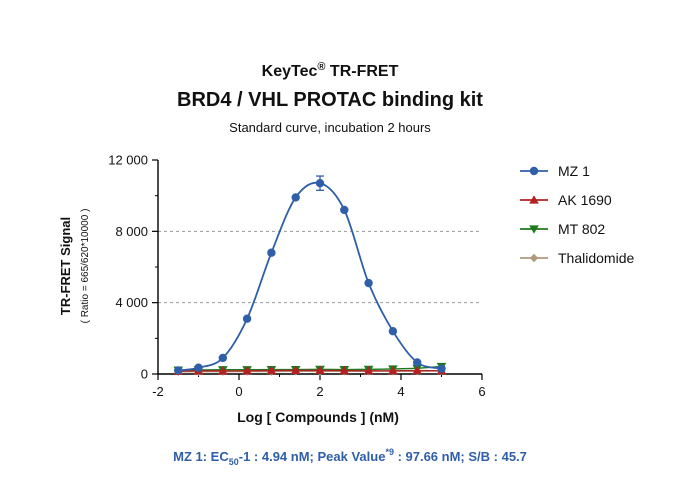 The height and width of the screenshot is (486, 700). What do you see at coordinates (330, 70) in the screenshot?
I see `chart-brand-title: KeyTec® TR-FRET` at bounding box center [330, 70].